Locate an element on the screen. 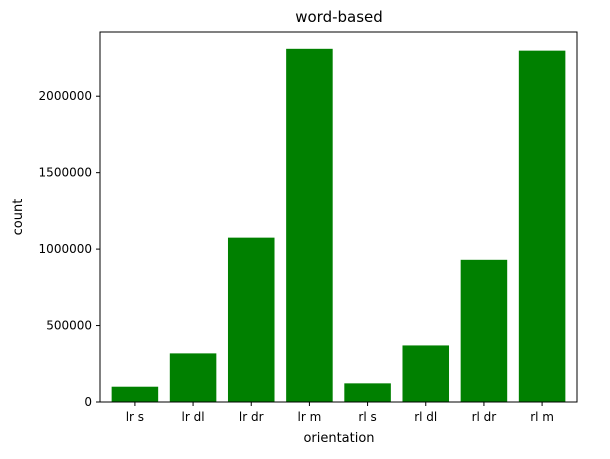  x-tick-label: lr dl is located at coordinates (193, 417).